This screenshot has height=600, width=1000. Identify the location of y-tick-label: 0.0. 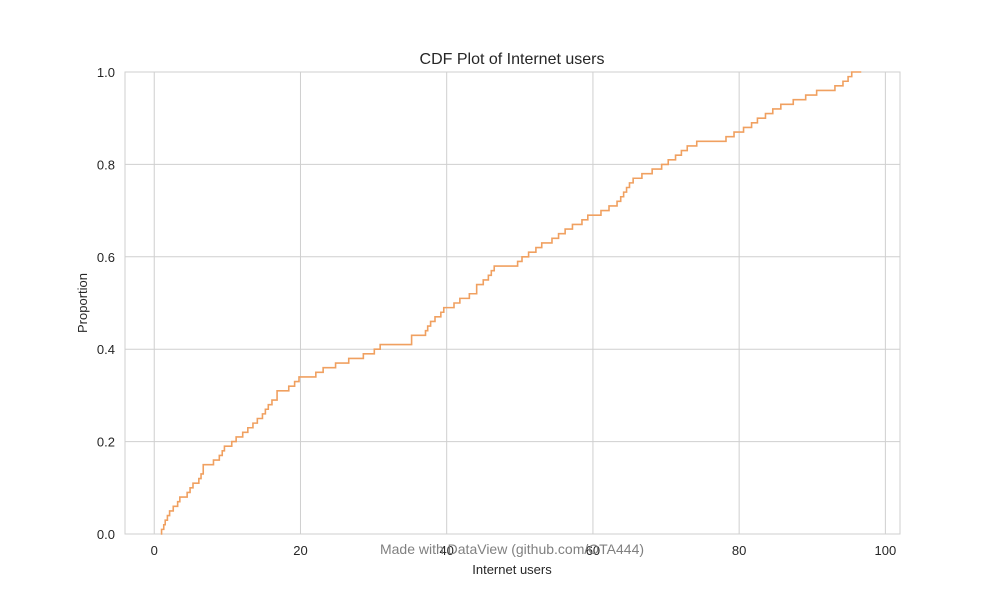
(106, 534).